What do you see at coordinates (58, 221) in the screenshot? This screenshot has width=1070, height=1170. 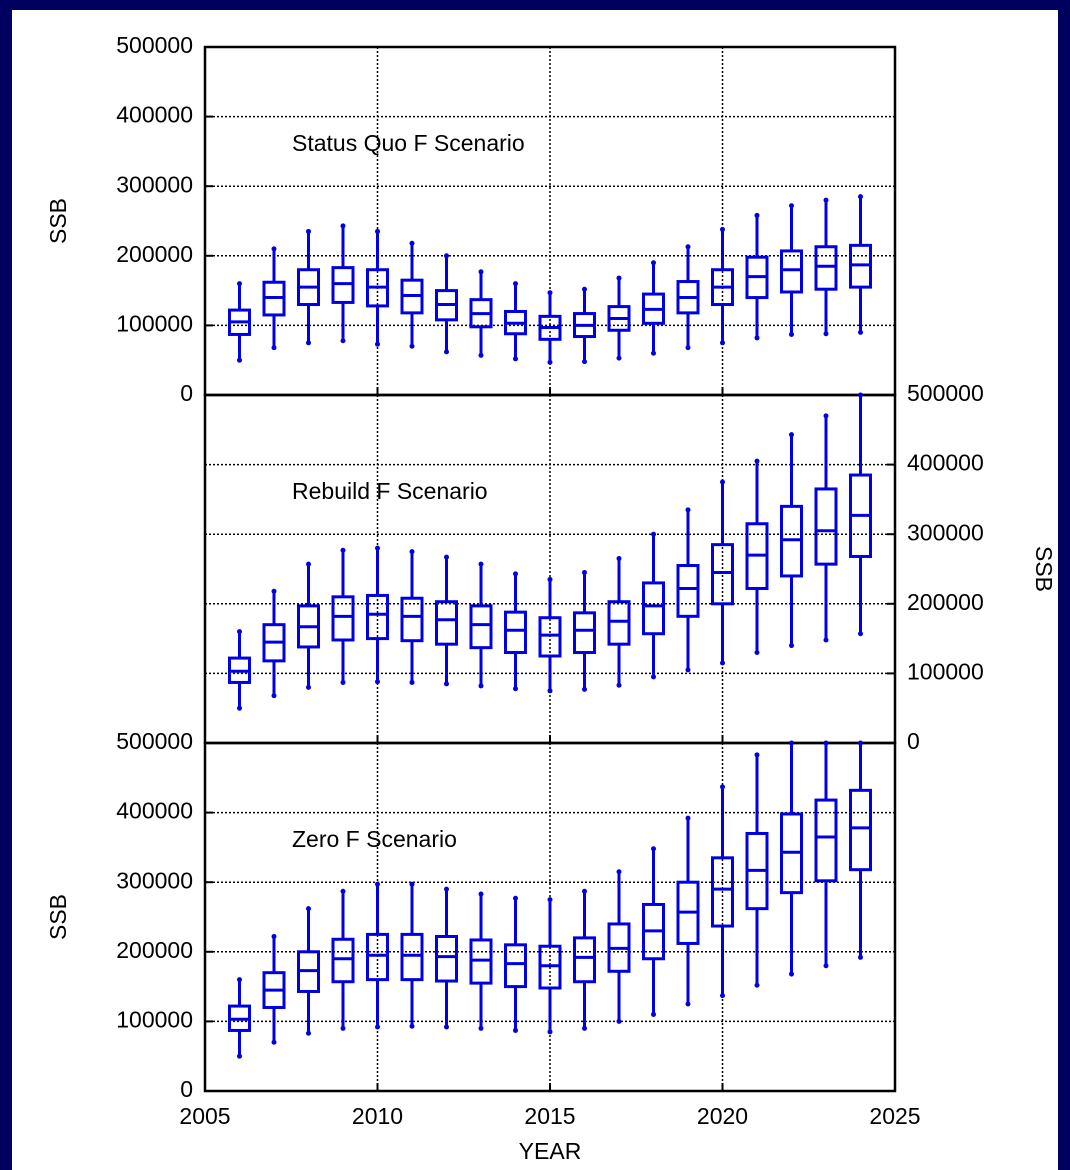 I see `y-axis-label: SSB` at bounding box center [58, 221].